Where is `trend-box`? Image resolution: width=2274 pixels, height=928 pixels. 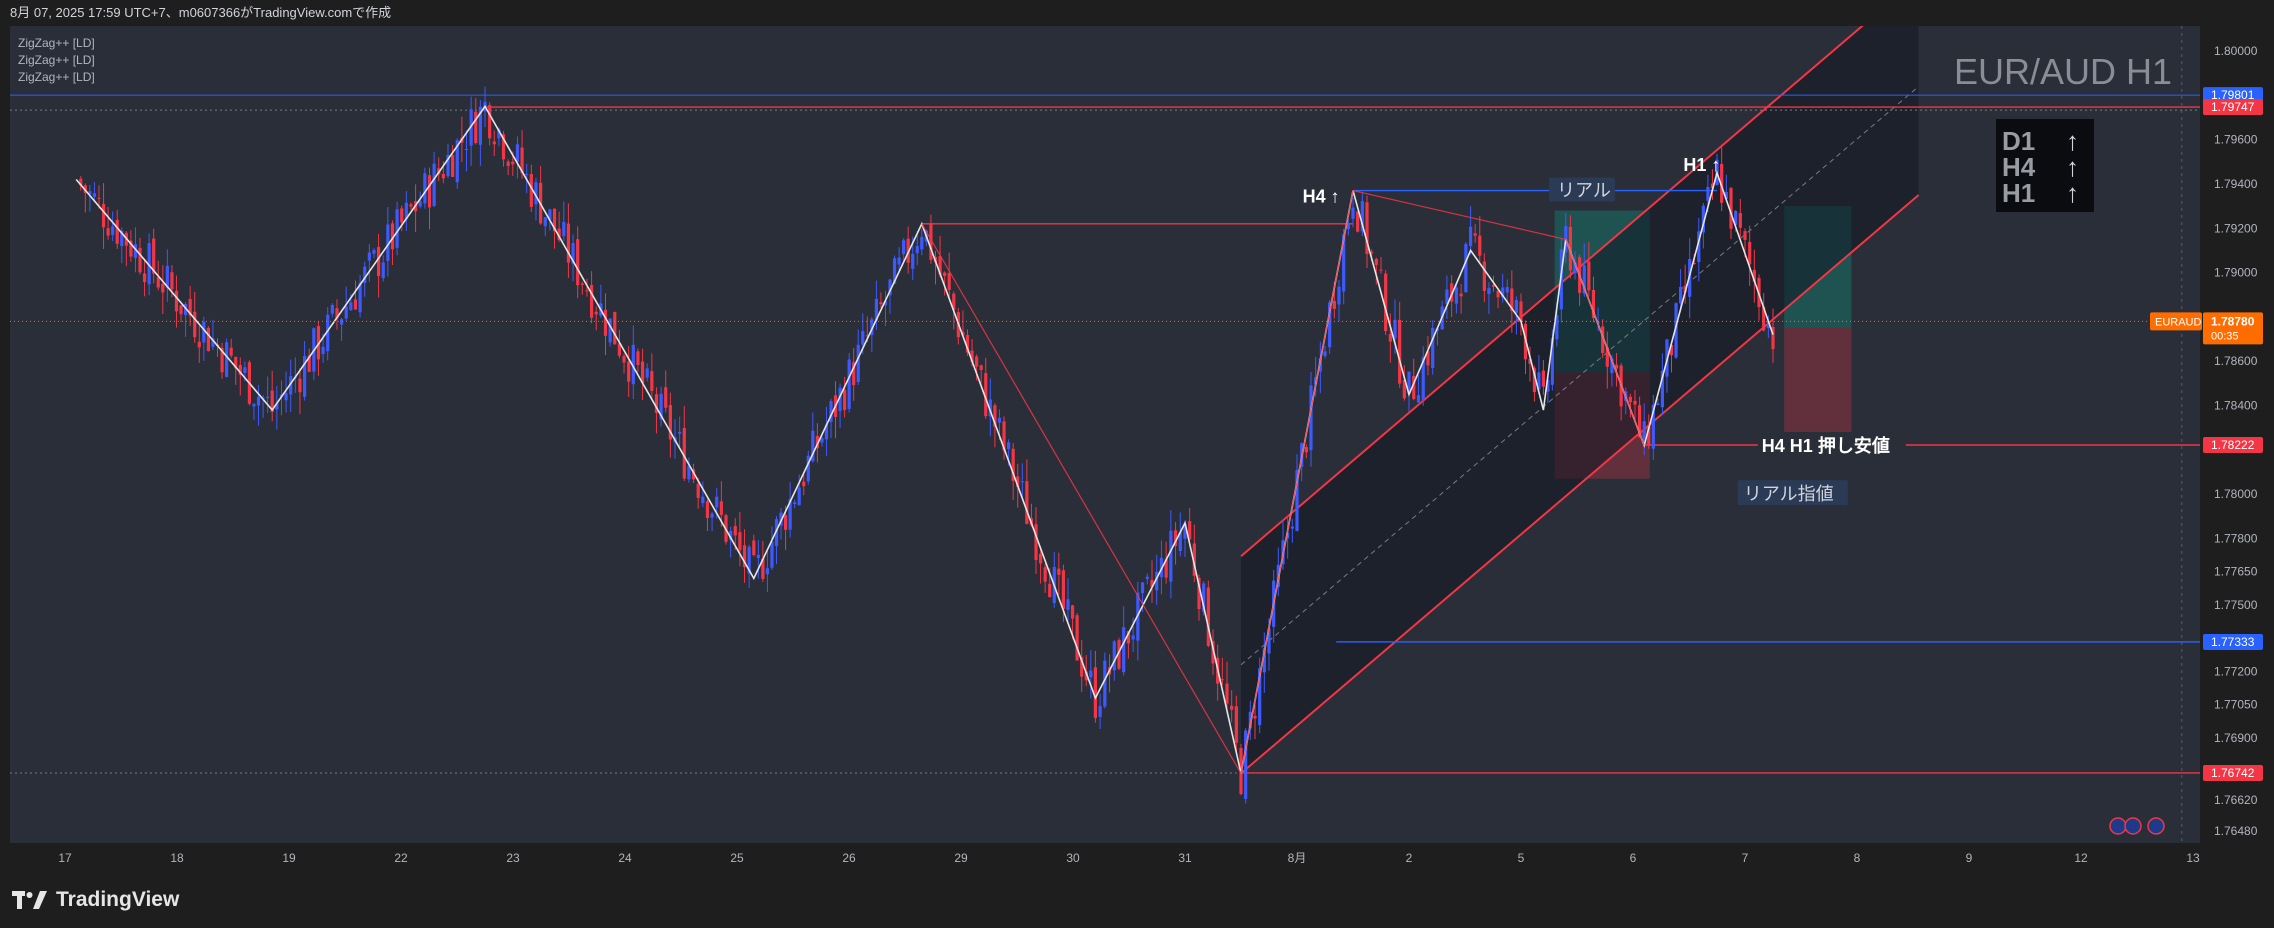 trend-box is located at coordinates (2045, 165).